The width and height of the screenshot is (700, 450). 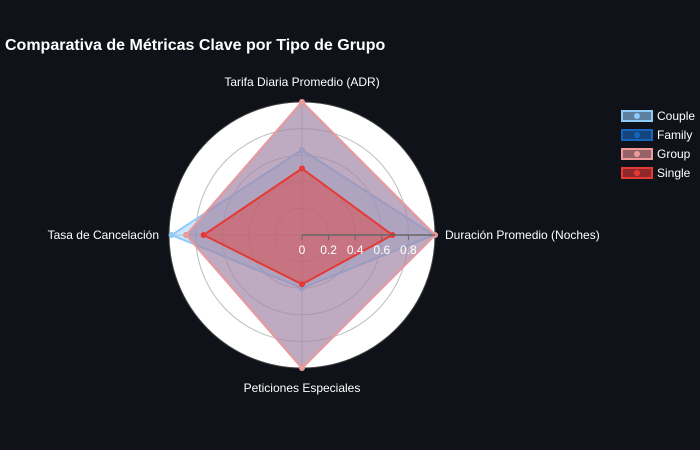 I want to click on series-single, so click(x=298, y=226).